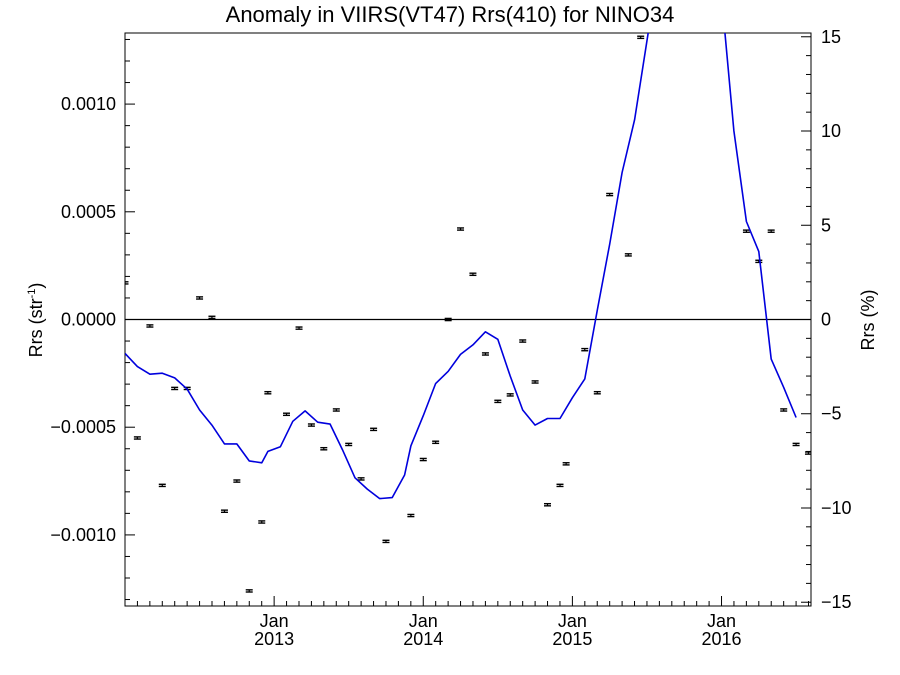 This screenshot has height=675, width=900. I want to click on axis-labels: Rrs (str-1) Rrs (%), so click(452, 320).